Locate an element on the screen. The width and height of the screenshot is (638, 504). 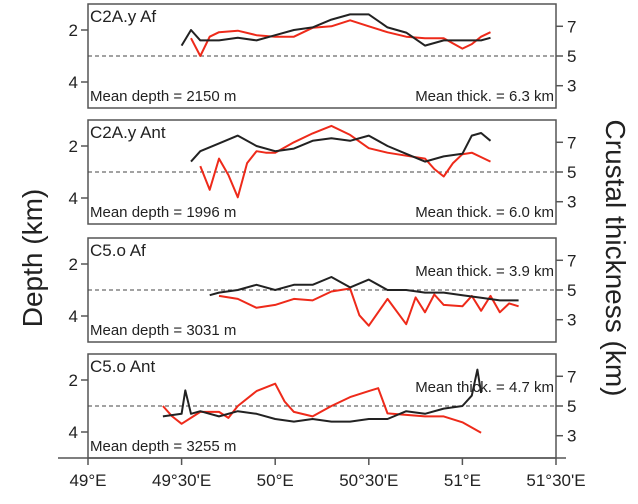
x-axis-bottom: 49°E 49°30'E 50°E 50°30'E 51°E 51°30'E is located at coordinates (322, 473).